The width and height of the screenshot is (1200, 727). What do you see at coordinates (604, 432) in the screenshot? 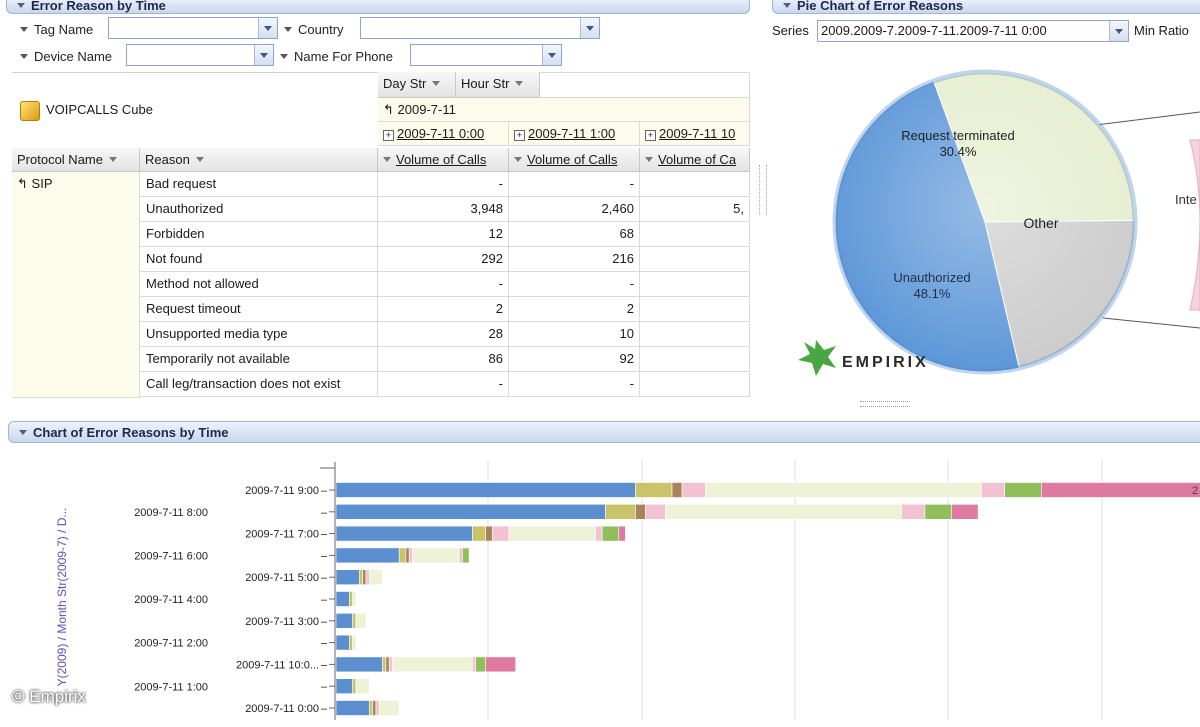
I see `bar-panel-header: Chart of Error Reasons by Time` at bounding box center [604, 432].